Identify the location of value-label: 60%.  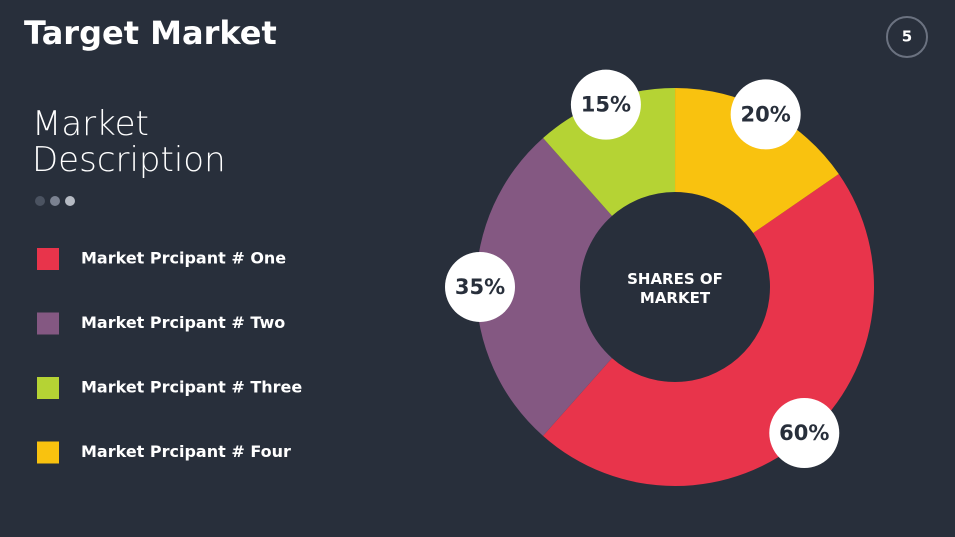
(804, 433).